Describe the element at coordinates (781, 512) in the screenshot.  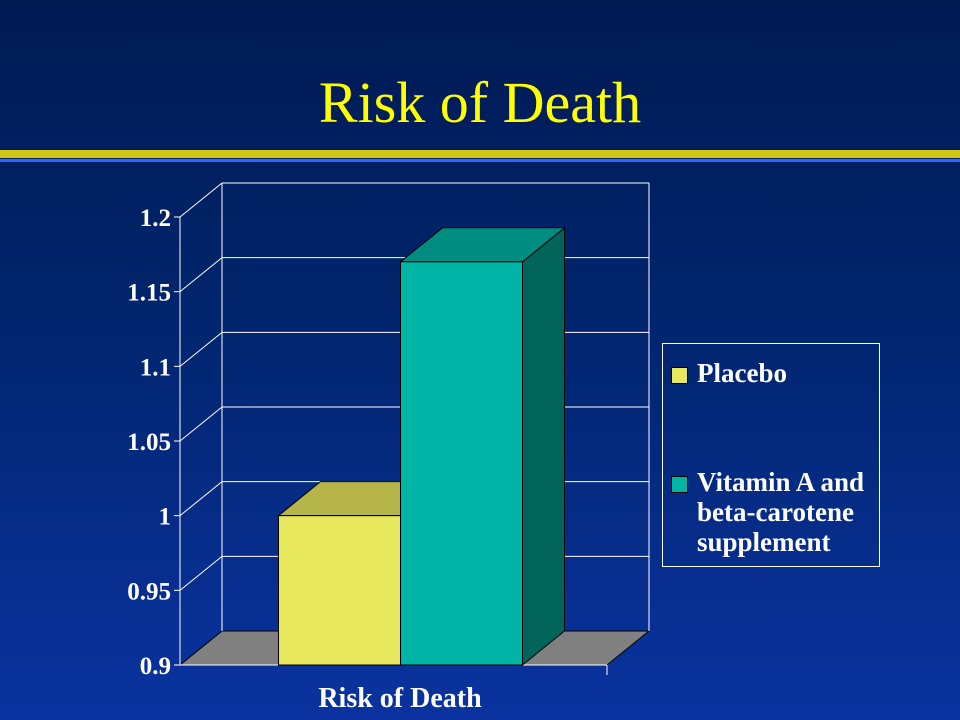
I see `legend-label-supplement: Vitamin A and beta-carotene supplement` at that location.